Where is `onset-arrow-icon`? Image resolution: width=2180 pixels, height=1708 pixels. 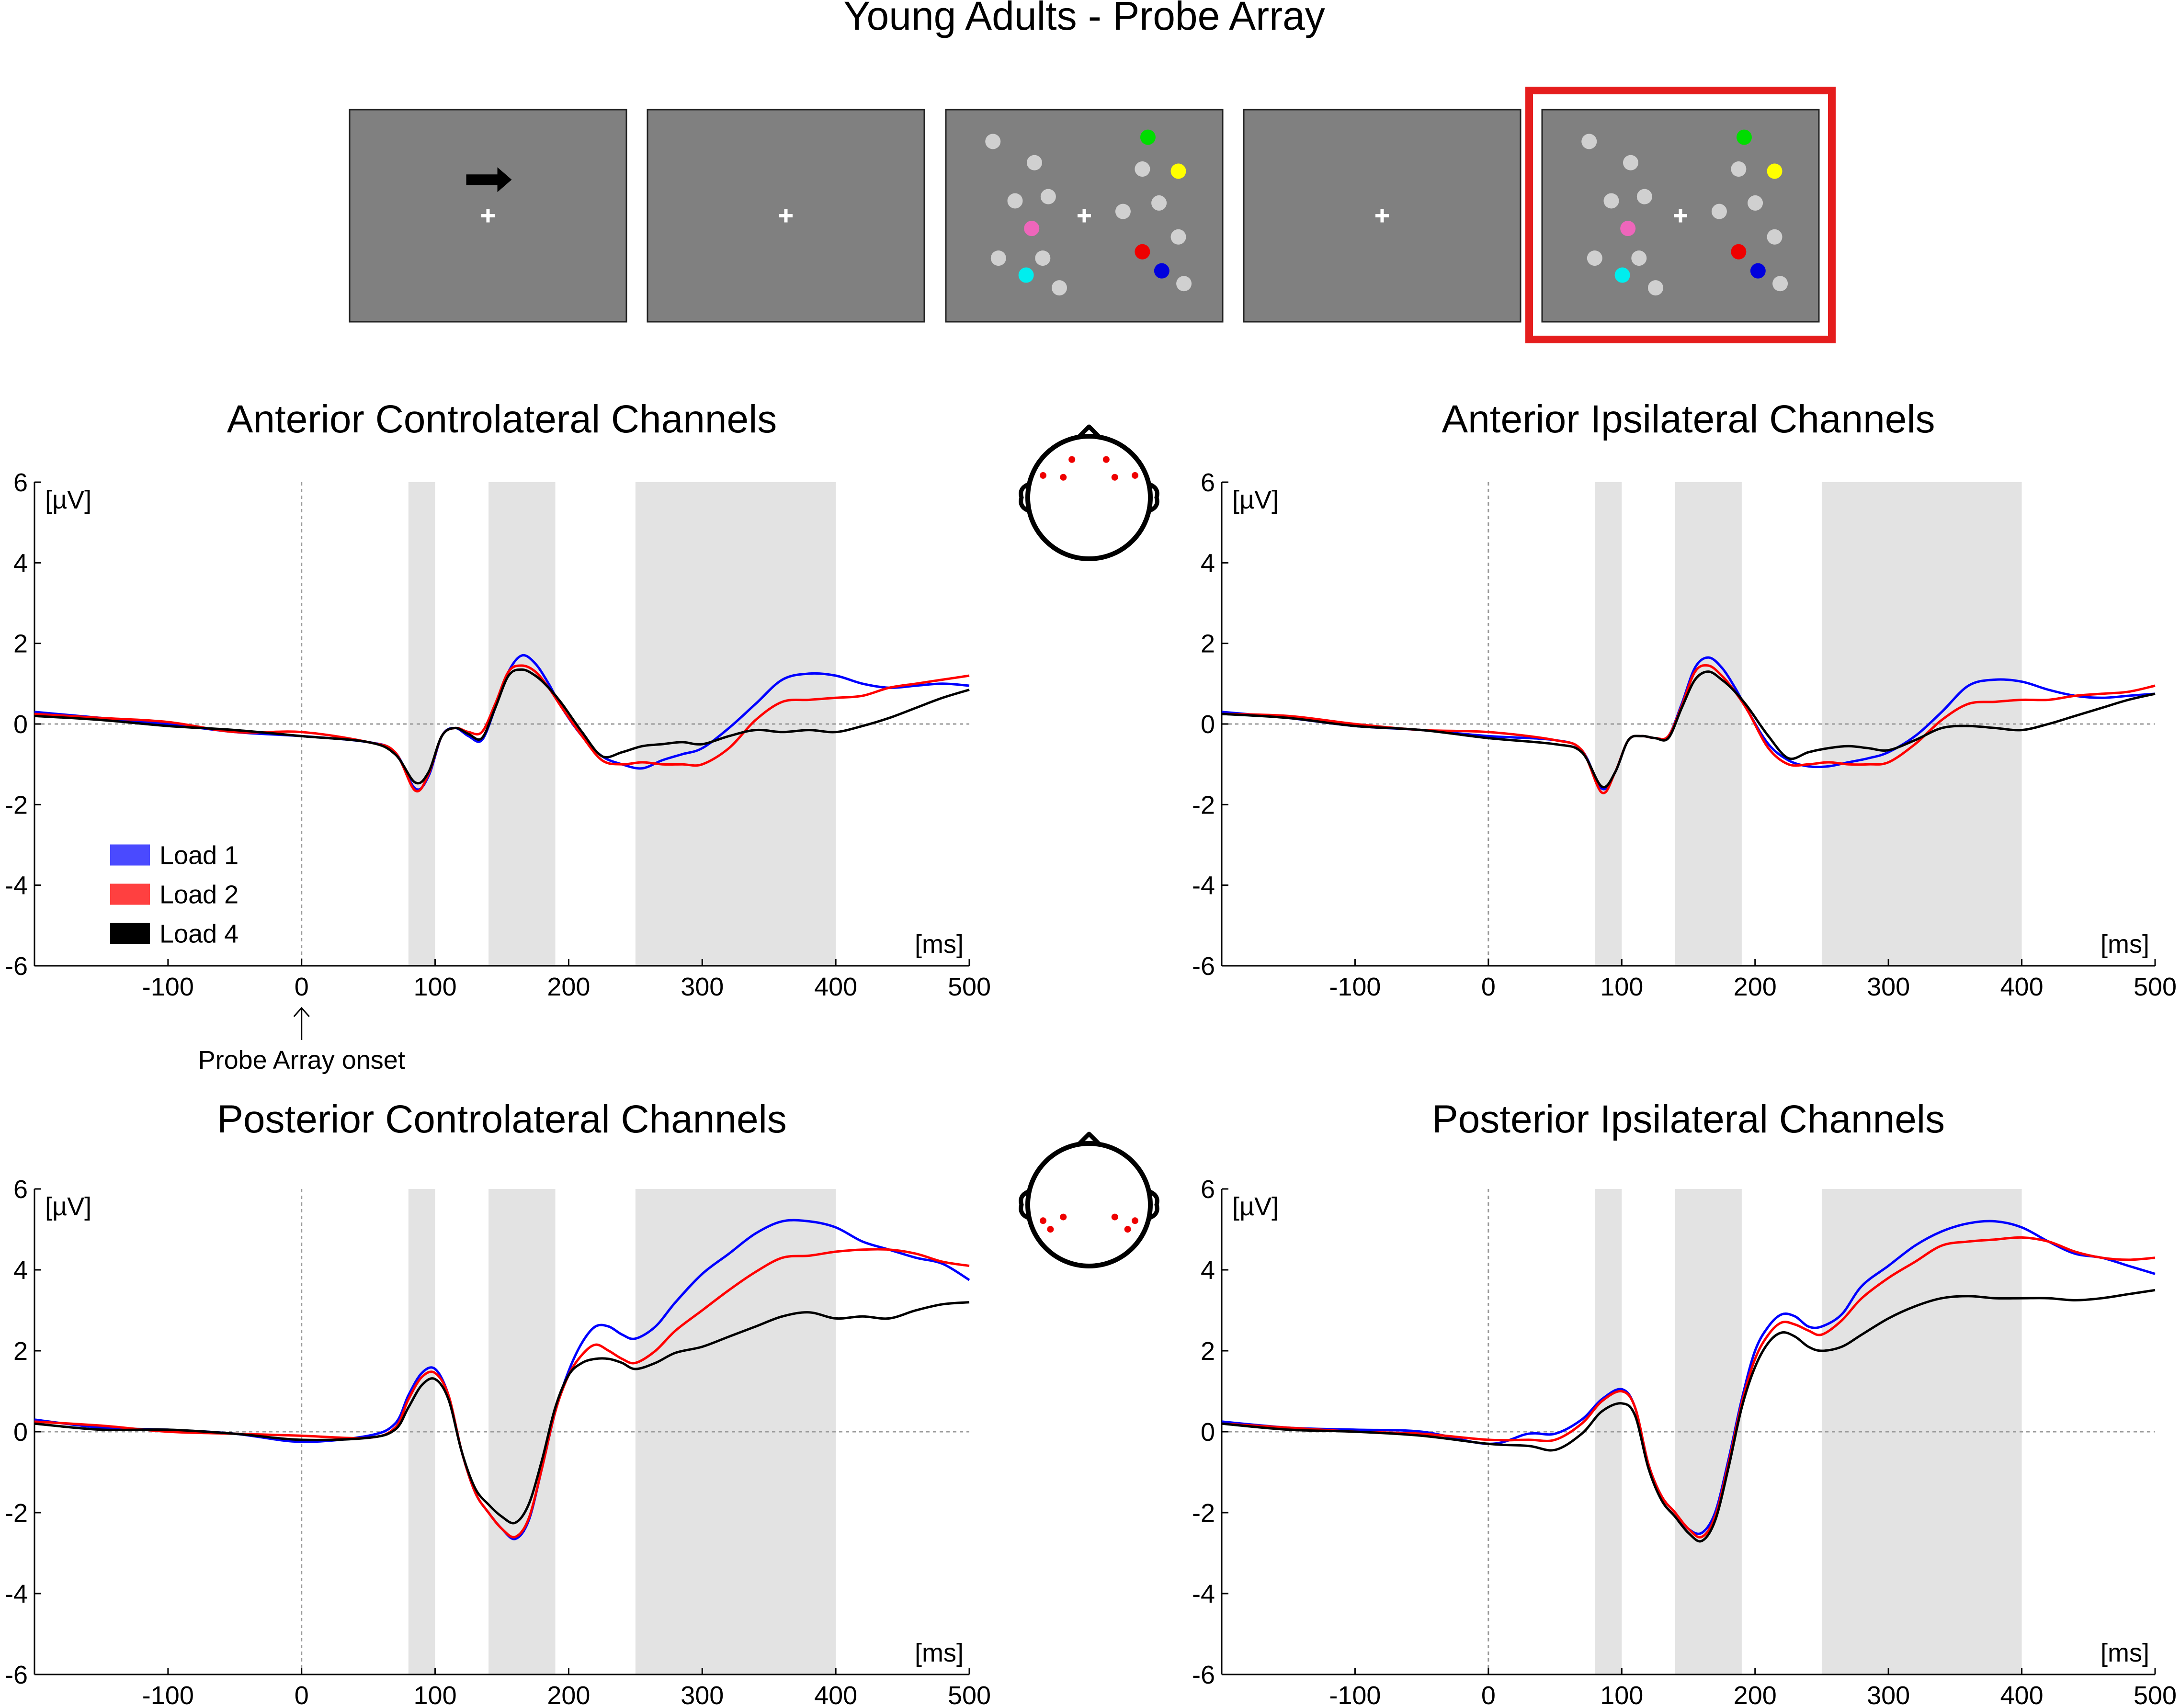 onset-arrow-icon is located at coordinates (301, 1024).